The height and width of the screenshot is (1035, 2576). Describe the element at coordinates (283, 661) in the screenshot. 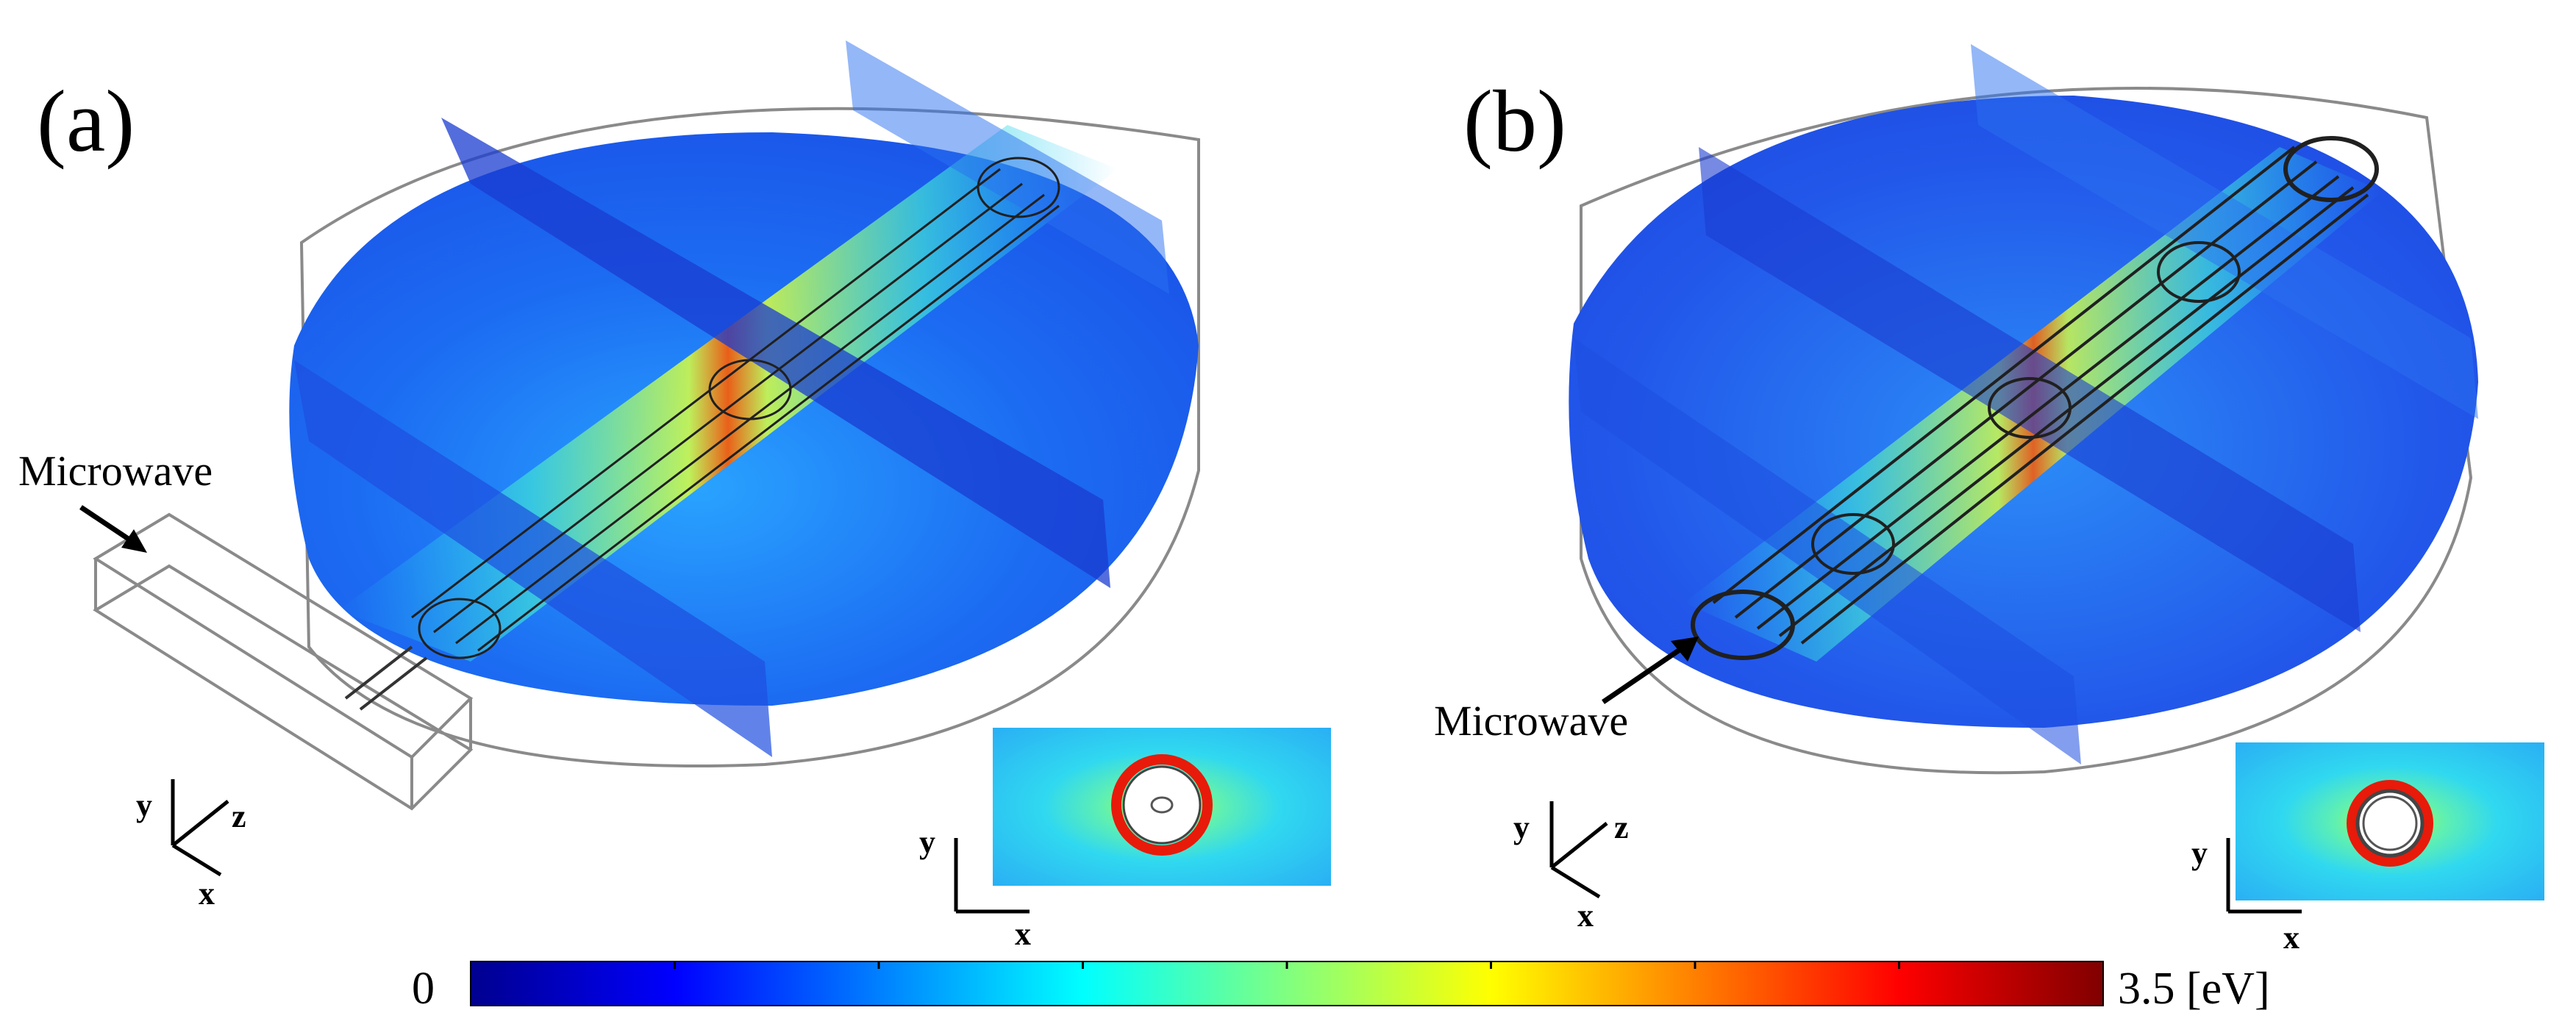

I see `waveguide-a` at that location.